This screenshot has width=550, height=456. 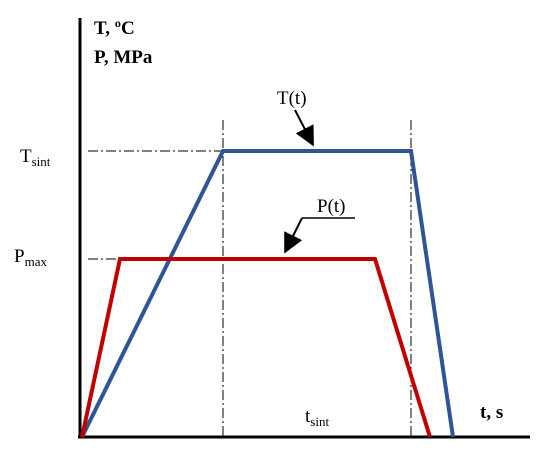 What do you see at coordinates (123, 57) in the screenshot?
I see `y-axis-label: P, MPa` at bounding box center [123, 57].